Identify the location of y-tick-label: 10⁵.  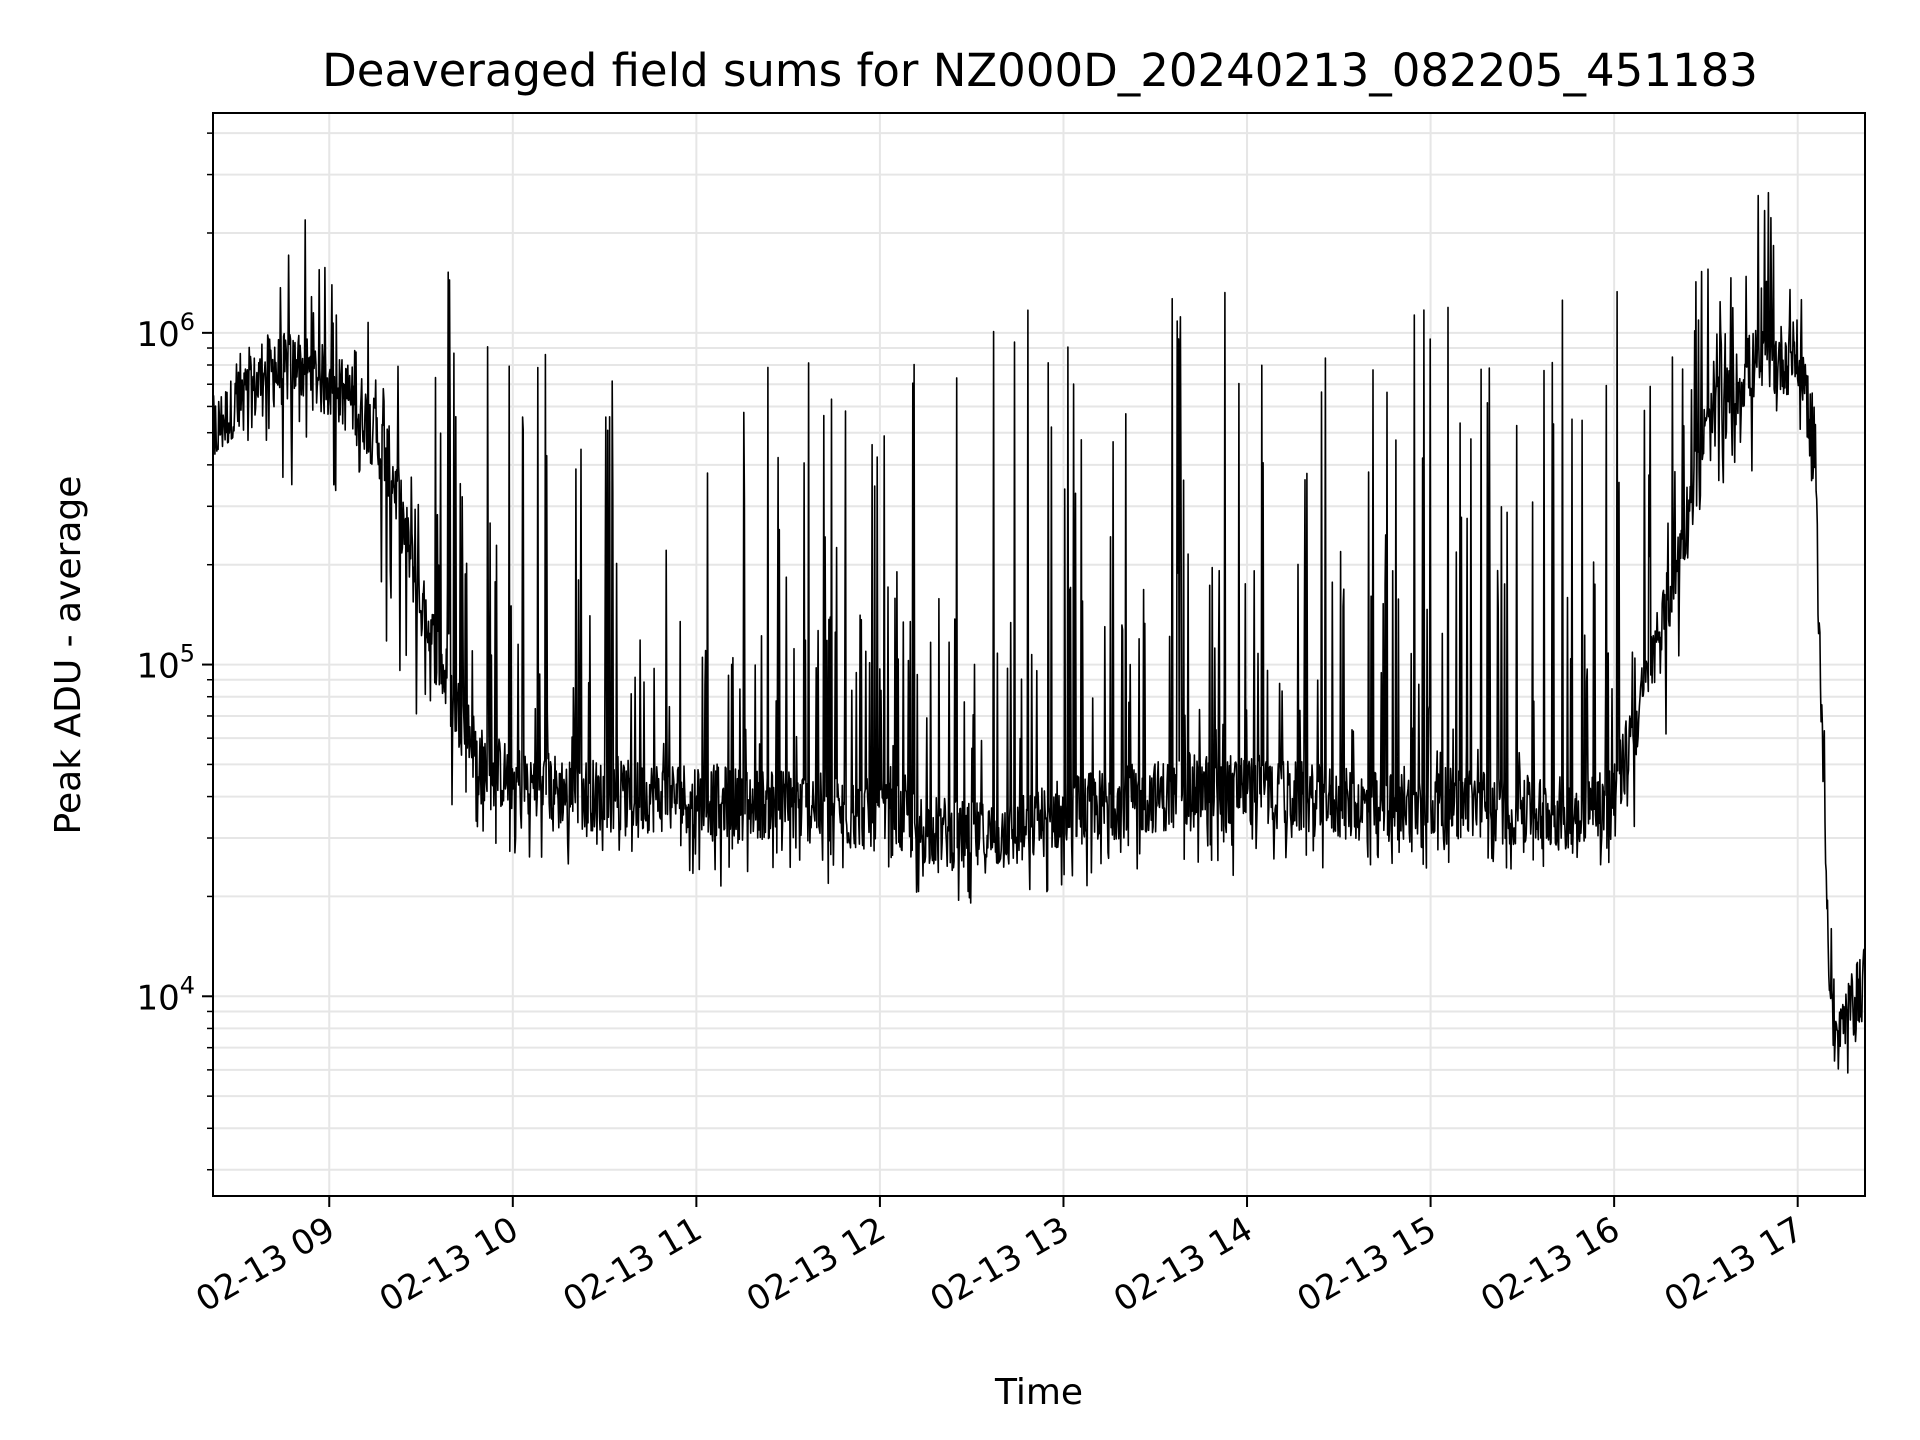
(165, 663).